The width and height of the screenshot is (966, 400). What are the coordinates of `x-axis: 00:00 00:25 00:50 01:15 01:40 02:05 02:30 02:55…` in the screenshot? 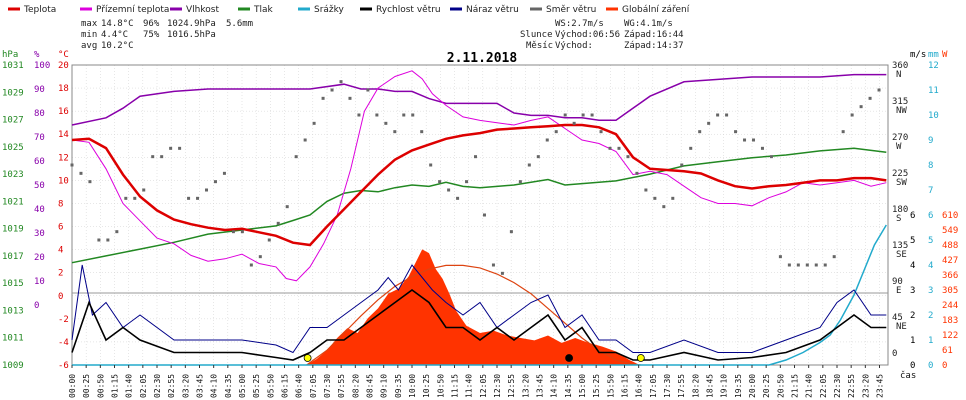 It's located at (476, 381).